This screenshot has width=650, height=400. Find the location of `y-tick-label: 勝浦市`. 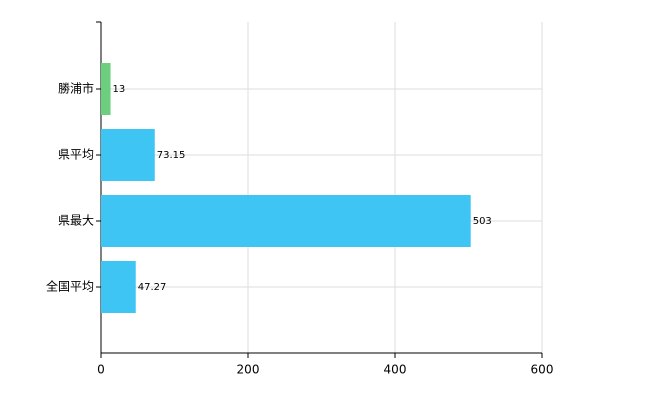

y-tick-label: 勝浦市 is located at coordinates (76, 88).